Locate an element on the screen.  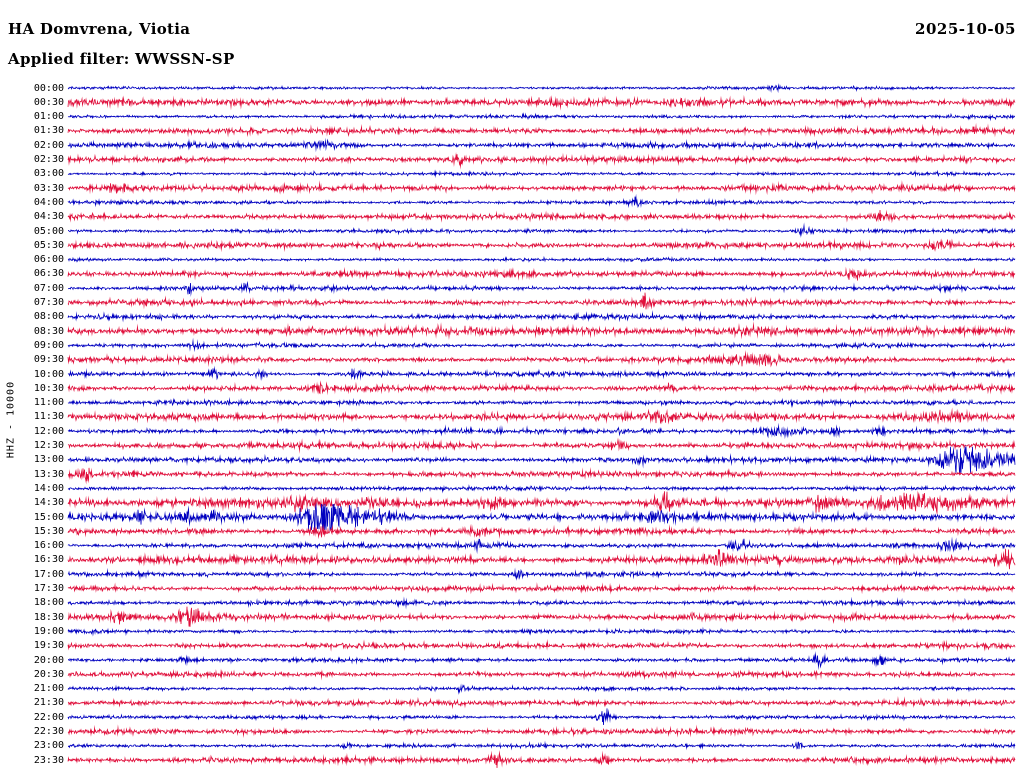
time-label: 17:00 is located at coordinates (48, 574).